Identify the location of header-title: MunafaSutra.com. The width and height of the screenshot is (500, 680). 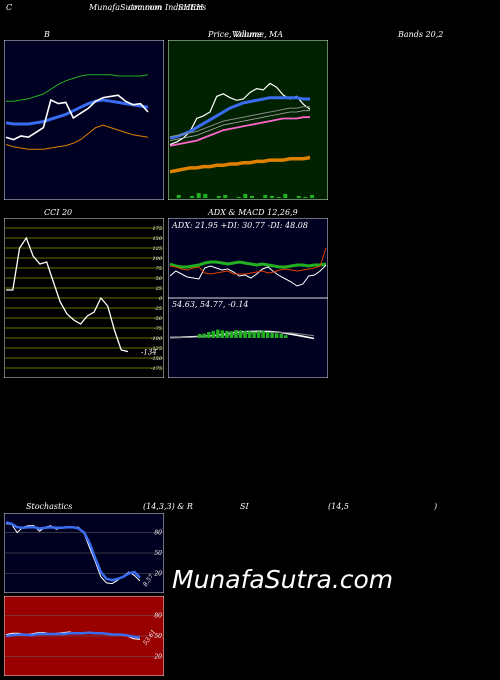
(125, 7).